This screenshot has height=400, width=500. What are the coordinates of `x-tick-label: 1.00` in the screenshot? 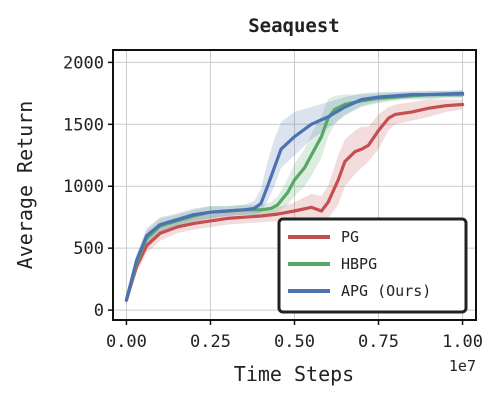 It's located at (462, 342).